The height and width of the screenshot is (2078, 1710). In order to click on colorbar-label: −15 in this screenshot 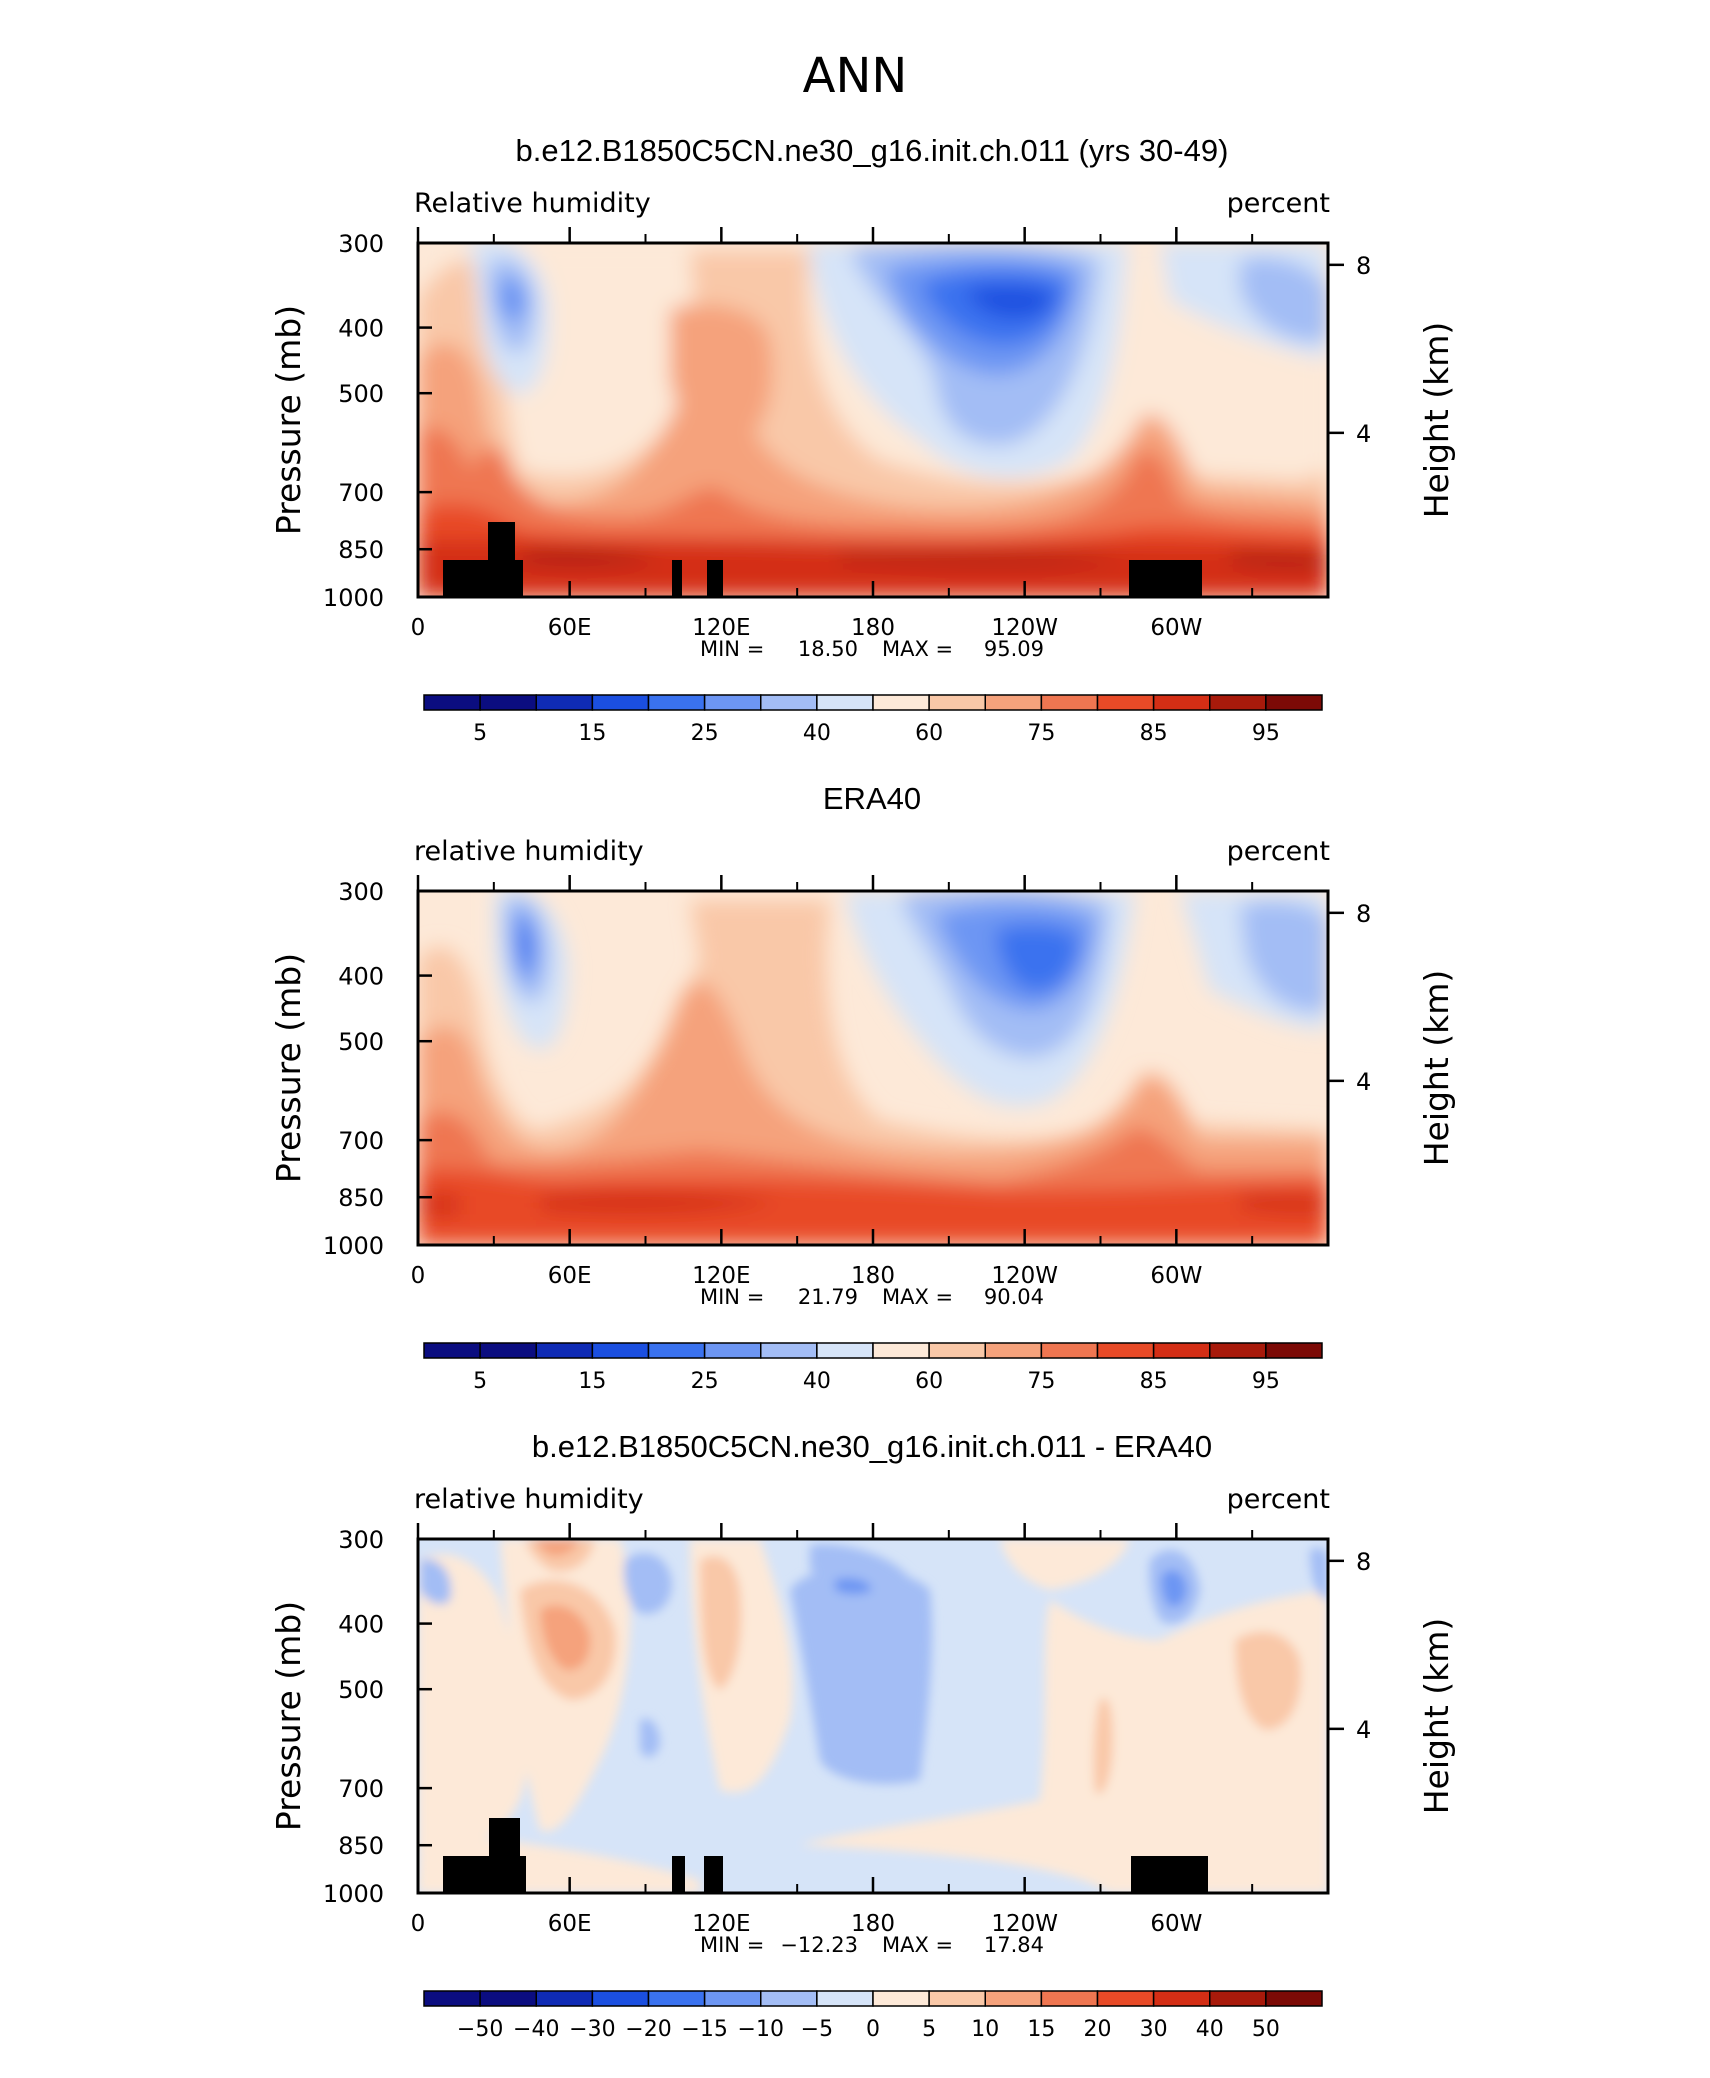, I will do `click(704, 2029)`.